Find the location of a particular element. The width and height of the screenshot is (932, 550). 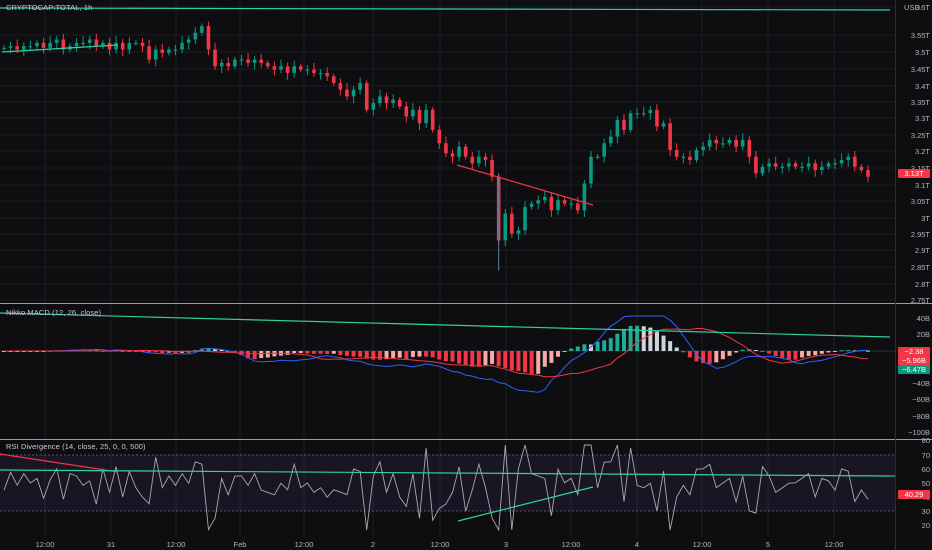

symbol-title: CRYPTOCAP:TOTAL, 1h is located at coordinates (49, 7).